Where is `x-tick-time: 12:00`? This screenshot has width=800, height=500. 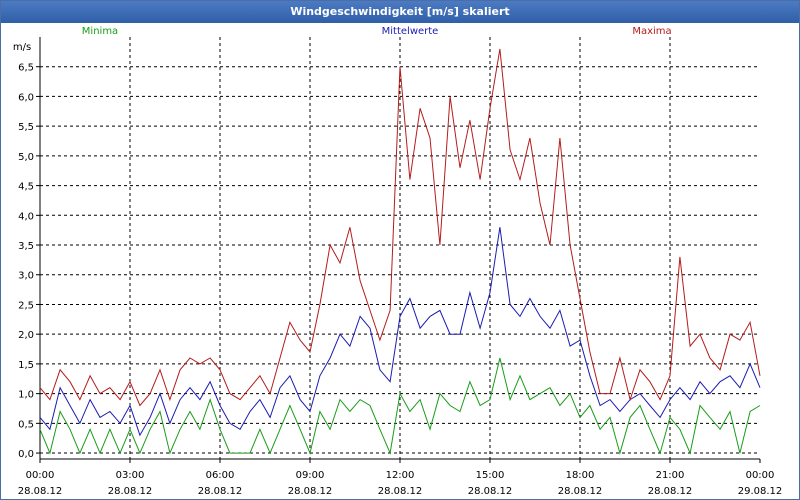
x-tick-time: 12:00 is located at coordinates (400, 475).